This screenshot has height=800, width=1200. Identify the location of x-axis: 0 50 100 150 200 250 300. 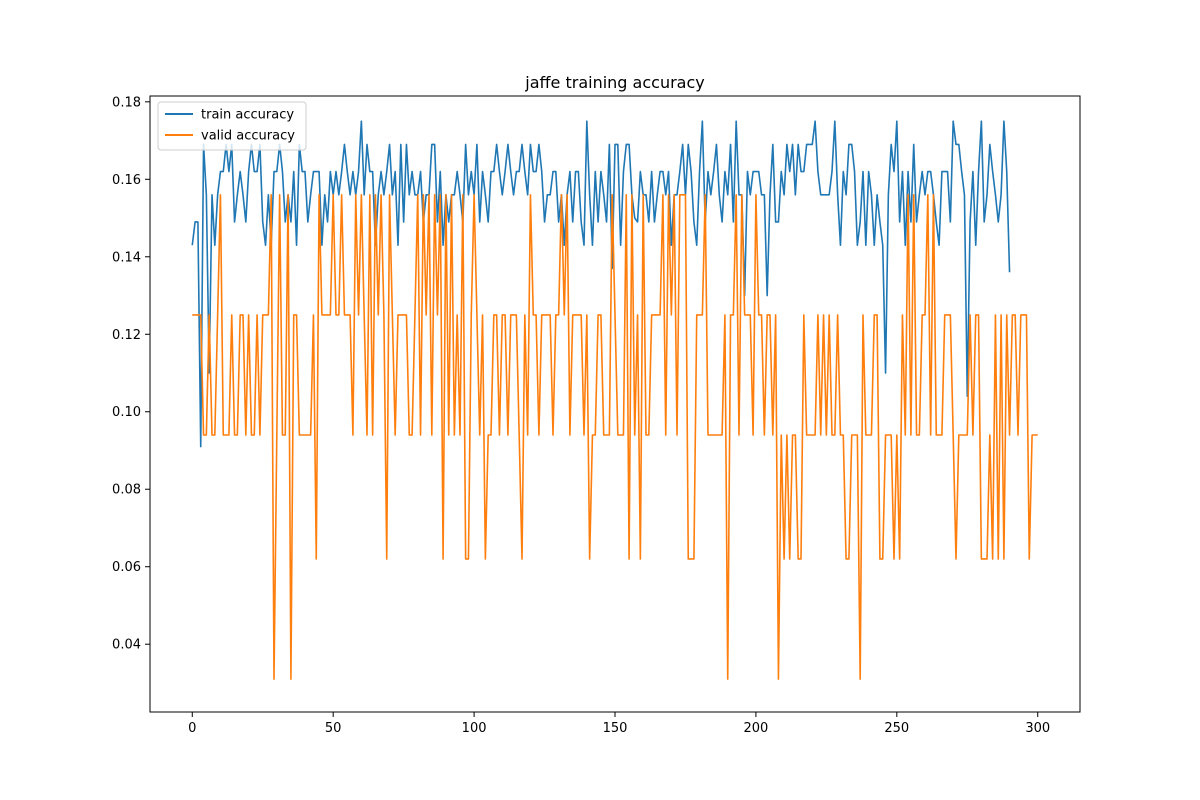
(619, 724).